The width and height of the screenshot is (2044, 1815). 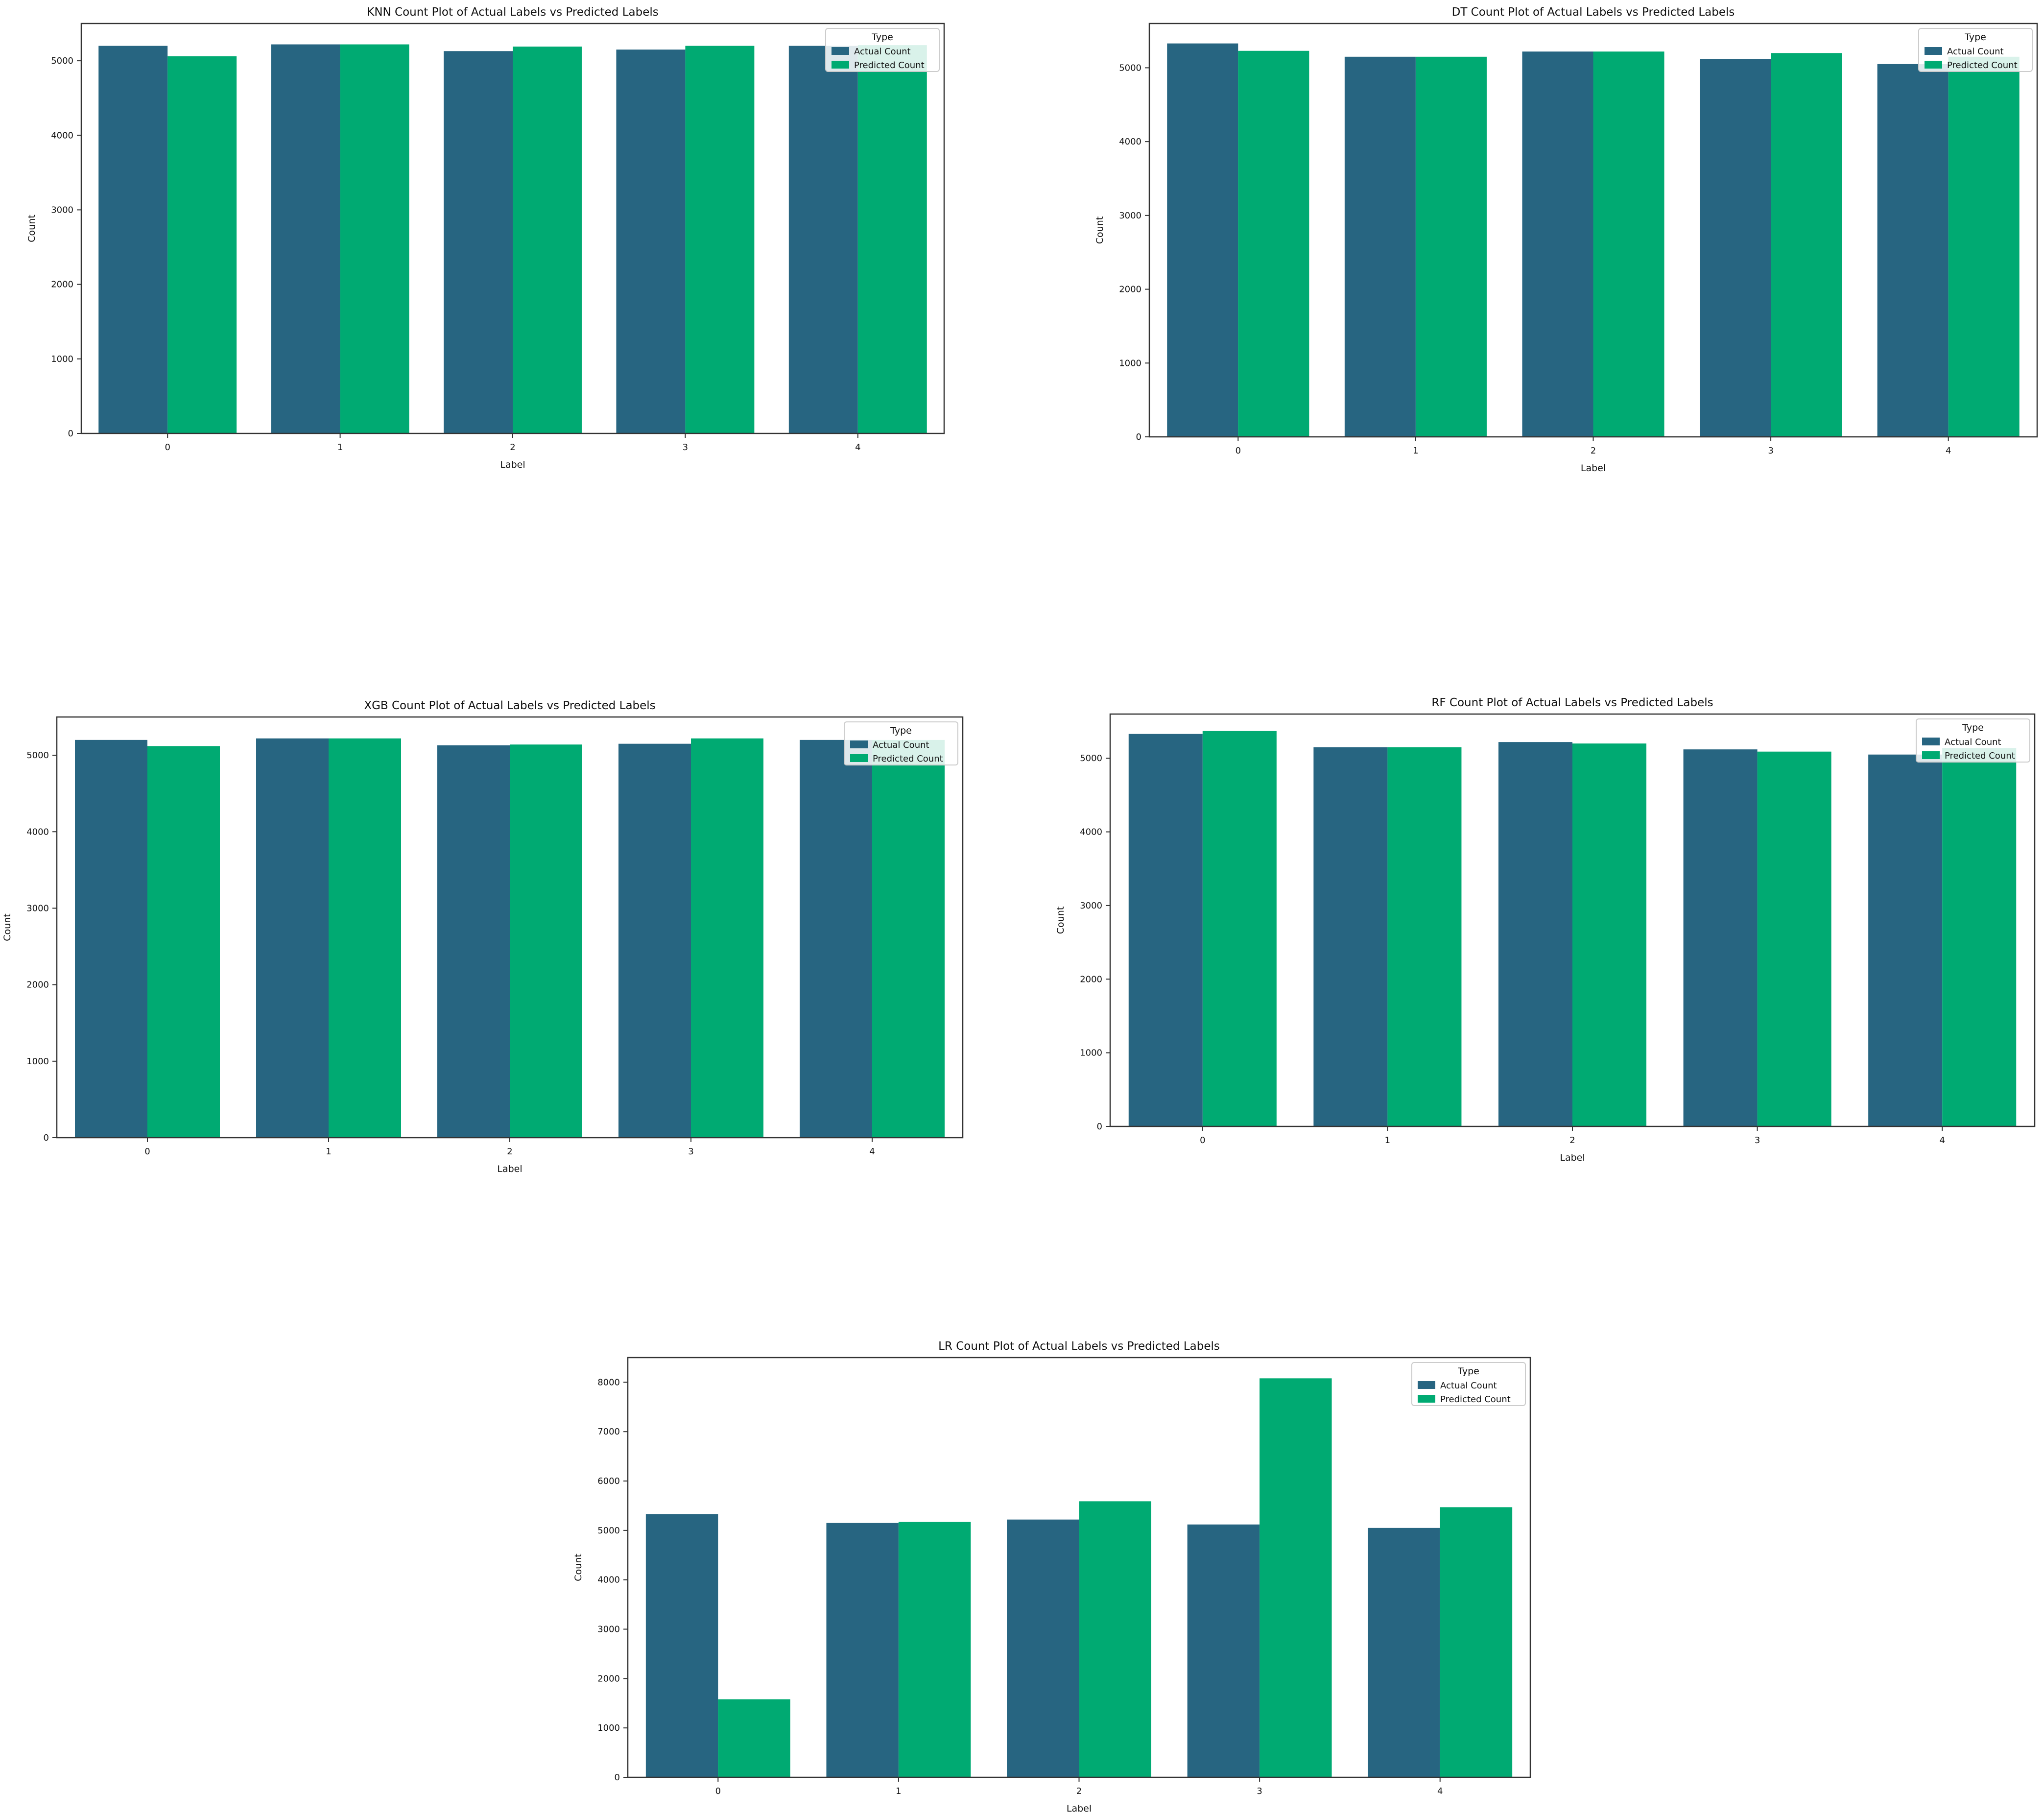 What do you see at coordinates (37, 832) in the screenshot?
I see `xgb-y-tick-label: 4000` at bounding box center [37, 832].